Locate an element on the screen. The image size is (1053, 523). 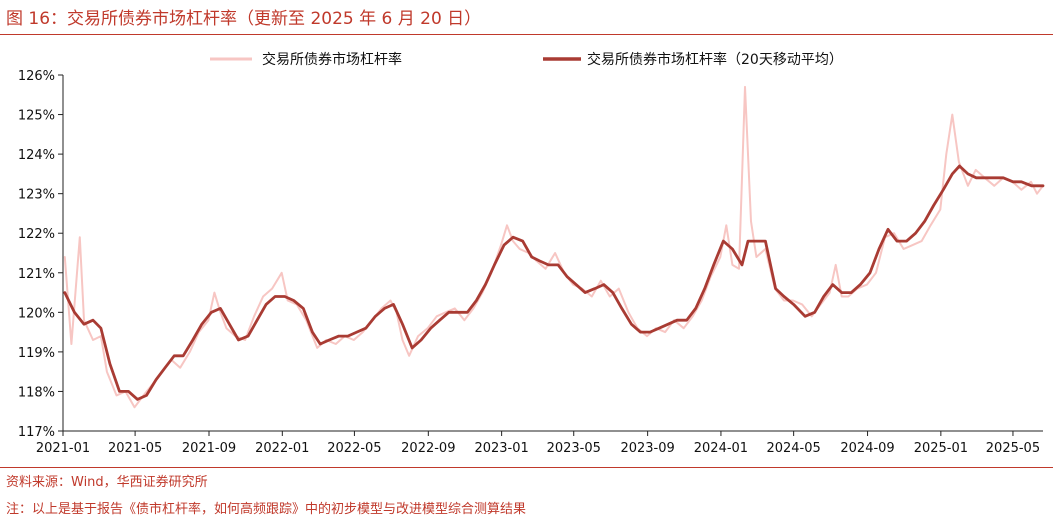
y-tick-label: 124% is located at coordinates (36, 155).